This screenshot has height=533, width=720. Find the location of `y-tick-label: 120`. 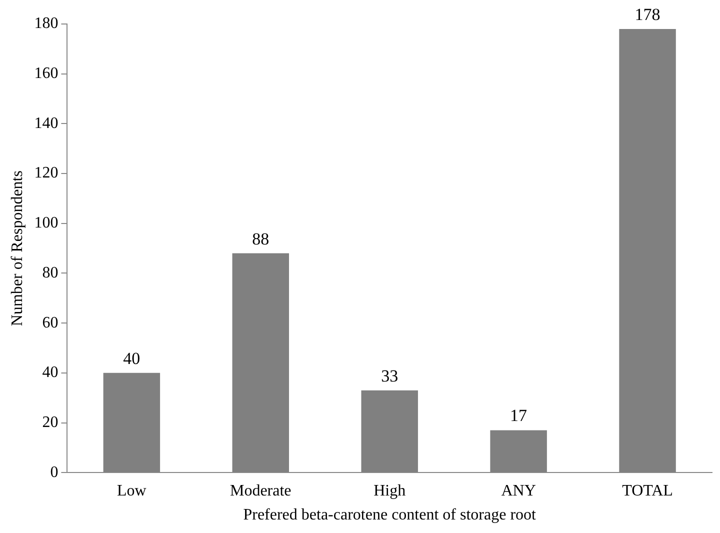

y-tick-label: 120 is located at coordinates (46, 173).